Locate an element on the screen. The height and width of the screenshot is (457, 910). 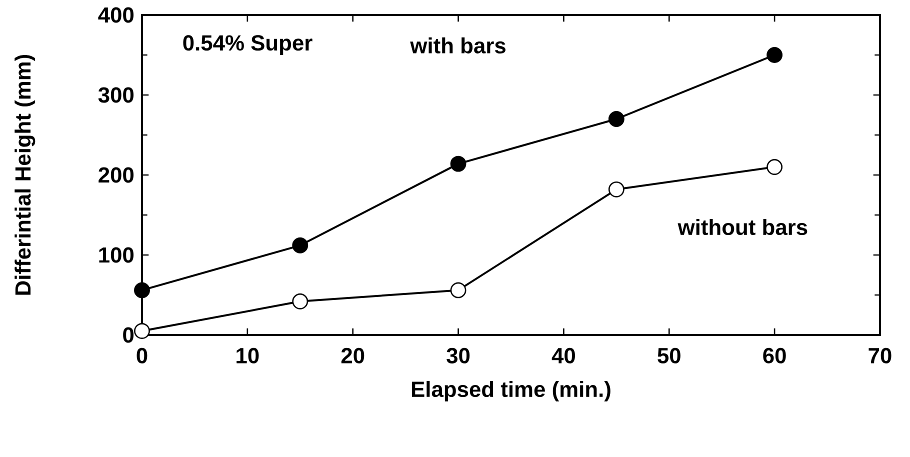
x-tick-label: 60 is located at coordinates (774, 356).